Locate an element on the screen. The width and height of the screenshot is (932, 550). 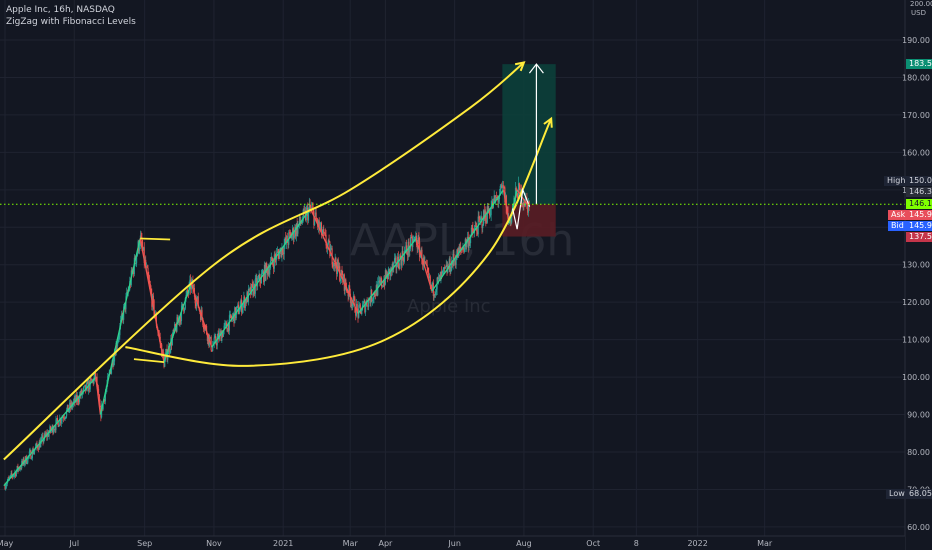
indicator-title: ZigZag with Fibonacci Levels is located at coordinates (71, 22).